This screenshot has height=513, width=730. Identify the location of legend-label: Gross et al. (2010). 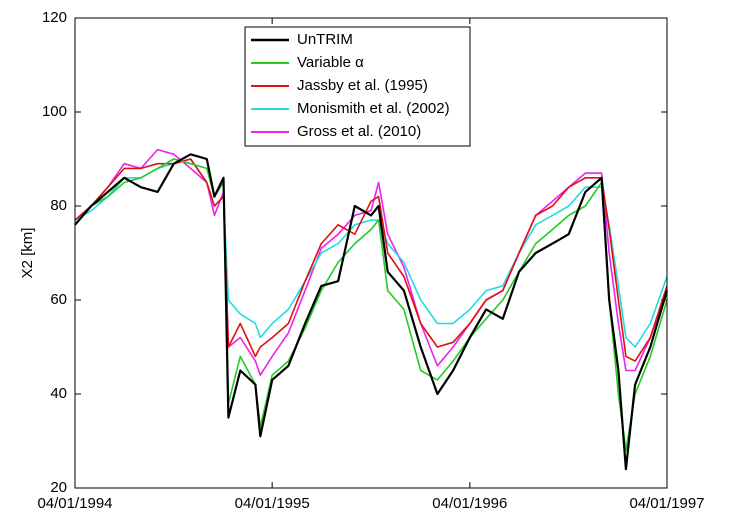
(359, 131).